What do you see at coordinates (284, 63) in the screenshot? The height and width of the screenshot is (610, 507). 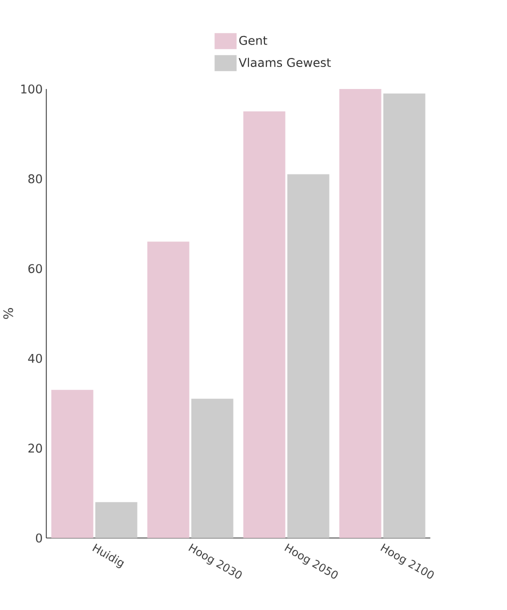 I see `legend-label: Vlaams Gewest` at bounding box center [284, 63].